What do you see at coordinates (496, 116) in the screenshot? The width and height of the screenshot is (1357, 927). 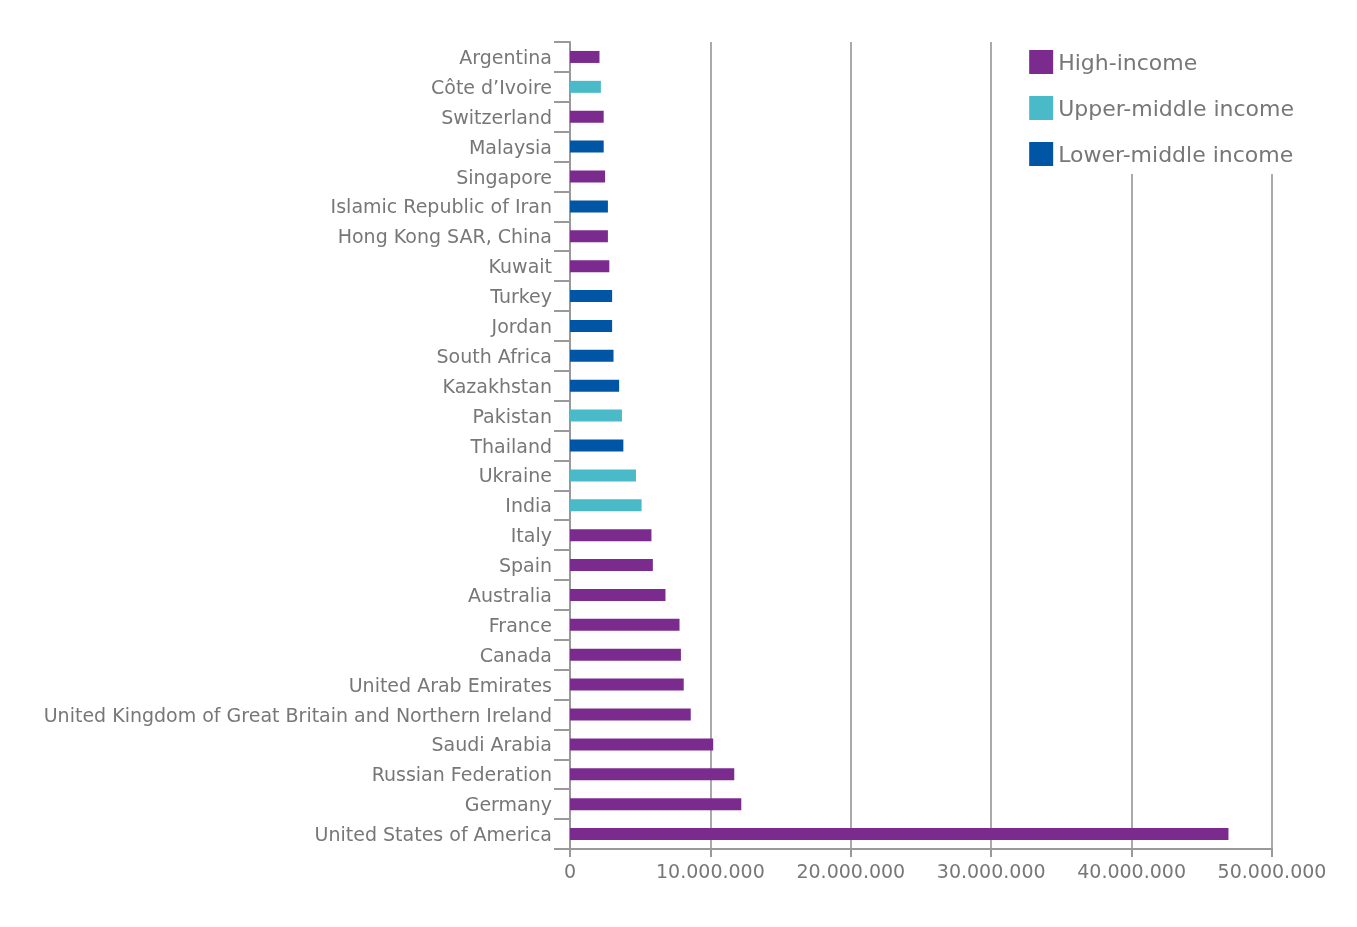 I see `y-tick-label: Switzerland` at bounding box center [496, 116].